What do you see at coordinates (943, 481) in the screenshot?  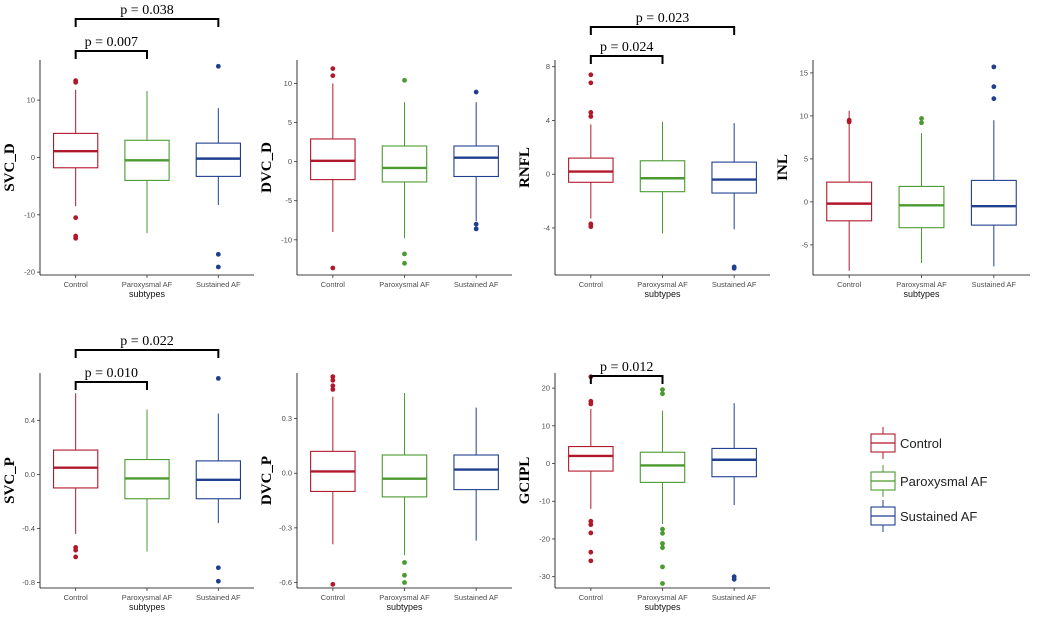 I see `legend-label: Paroxysmal AF` at bounding box center [943, 481].